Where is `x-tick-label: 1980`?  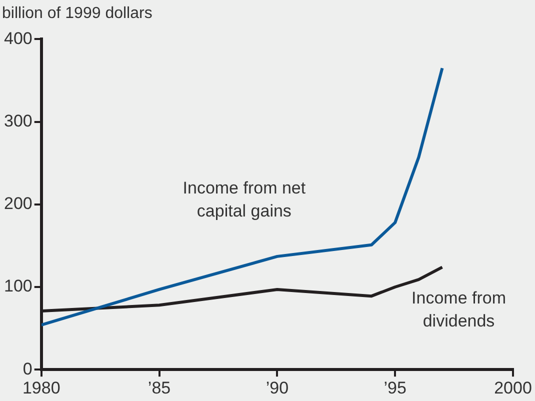 x-tick-label: 1980 is located at coordinates (41, 388).